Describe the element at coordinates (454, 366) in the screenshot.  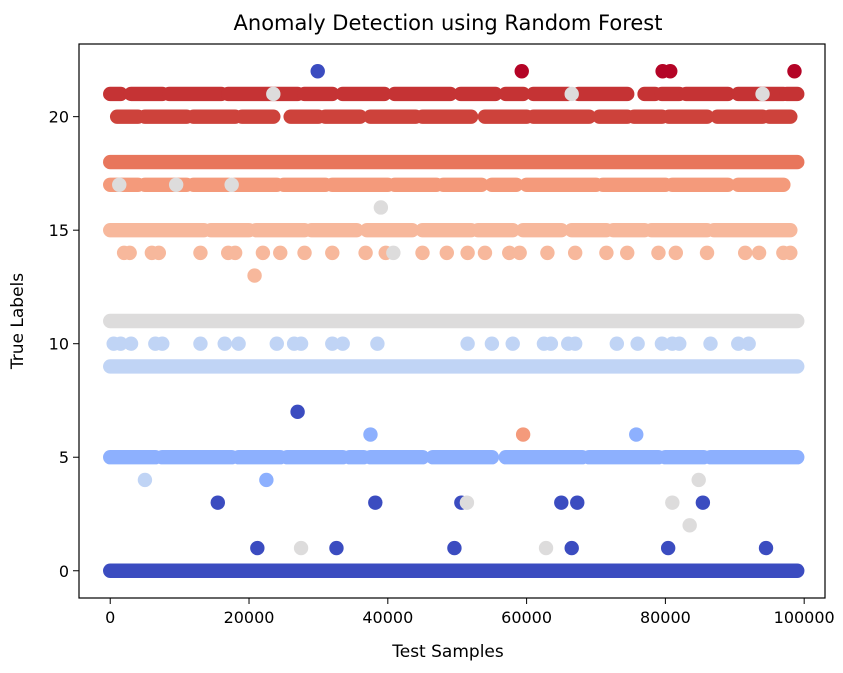
I see `dense-row-y9` at that location.